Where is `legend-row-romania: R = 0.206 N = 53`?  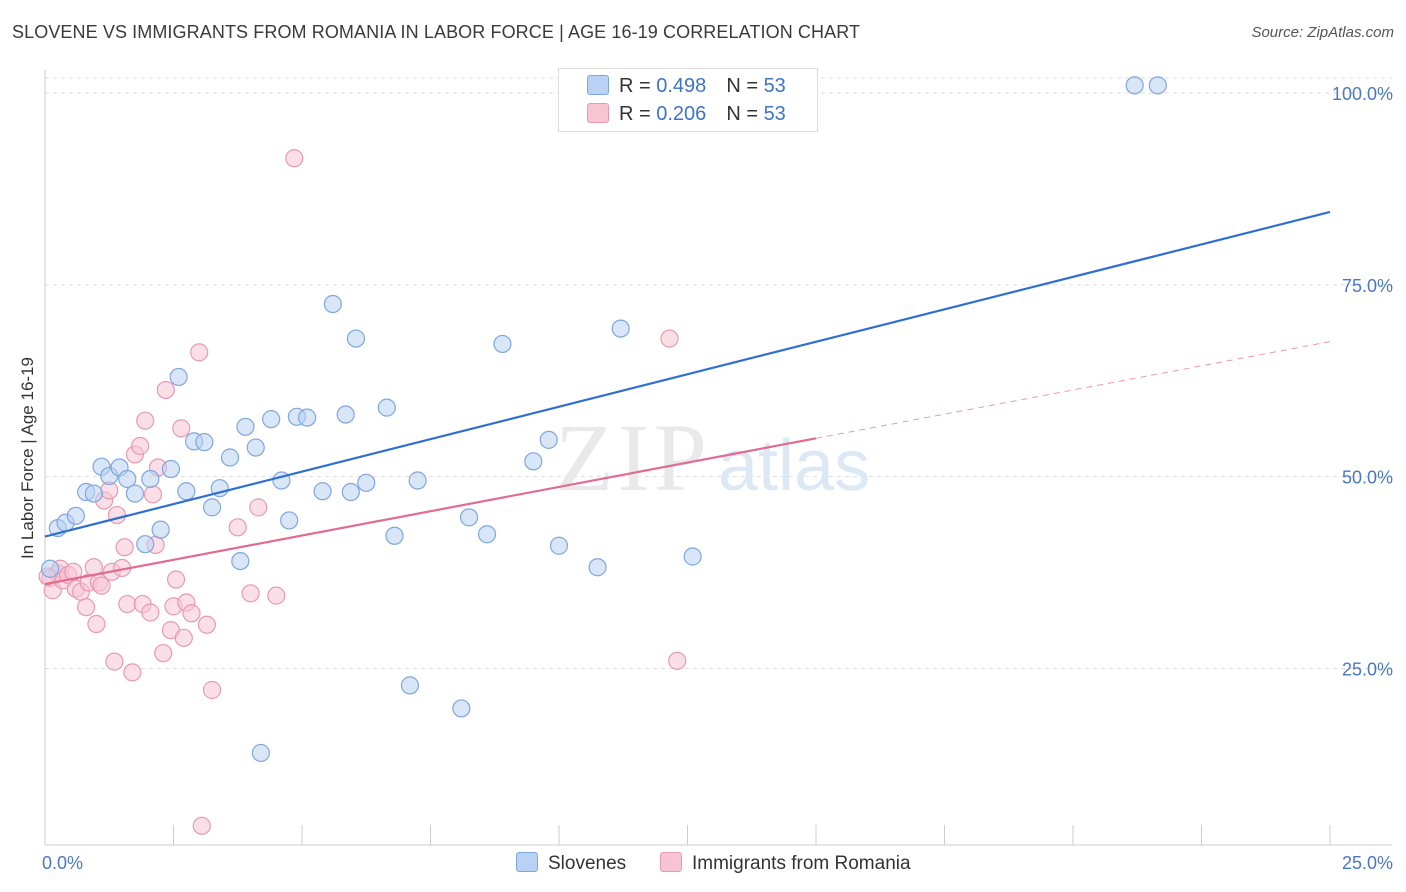 legend-row-romania: R = 0.206 N = 53 is located at coordinates (686, 115).